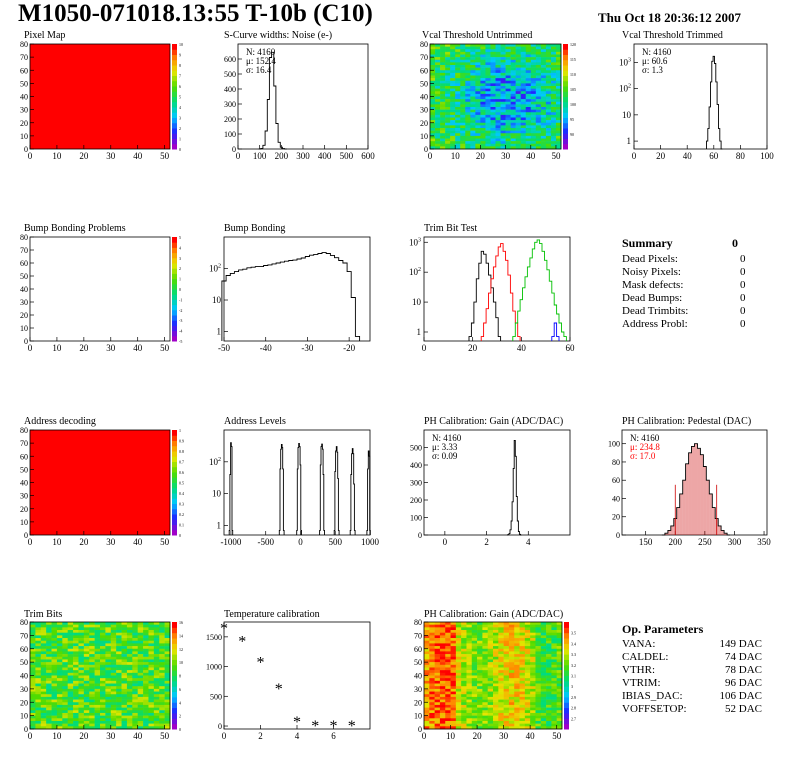  I want to click on color-scale-label: 3.5, so click(573, 633).